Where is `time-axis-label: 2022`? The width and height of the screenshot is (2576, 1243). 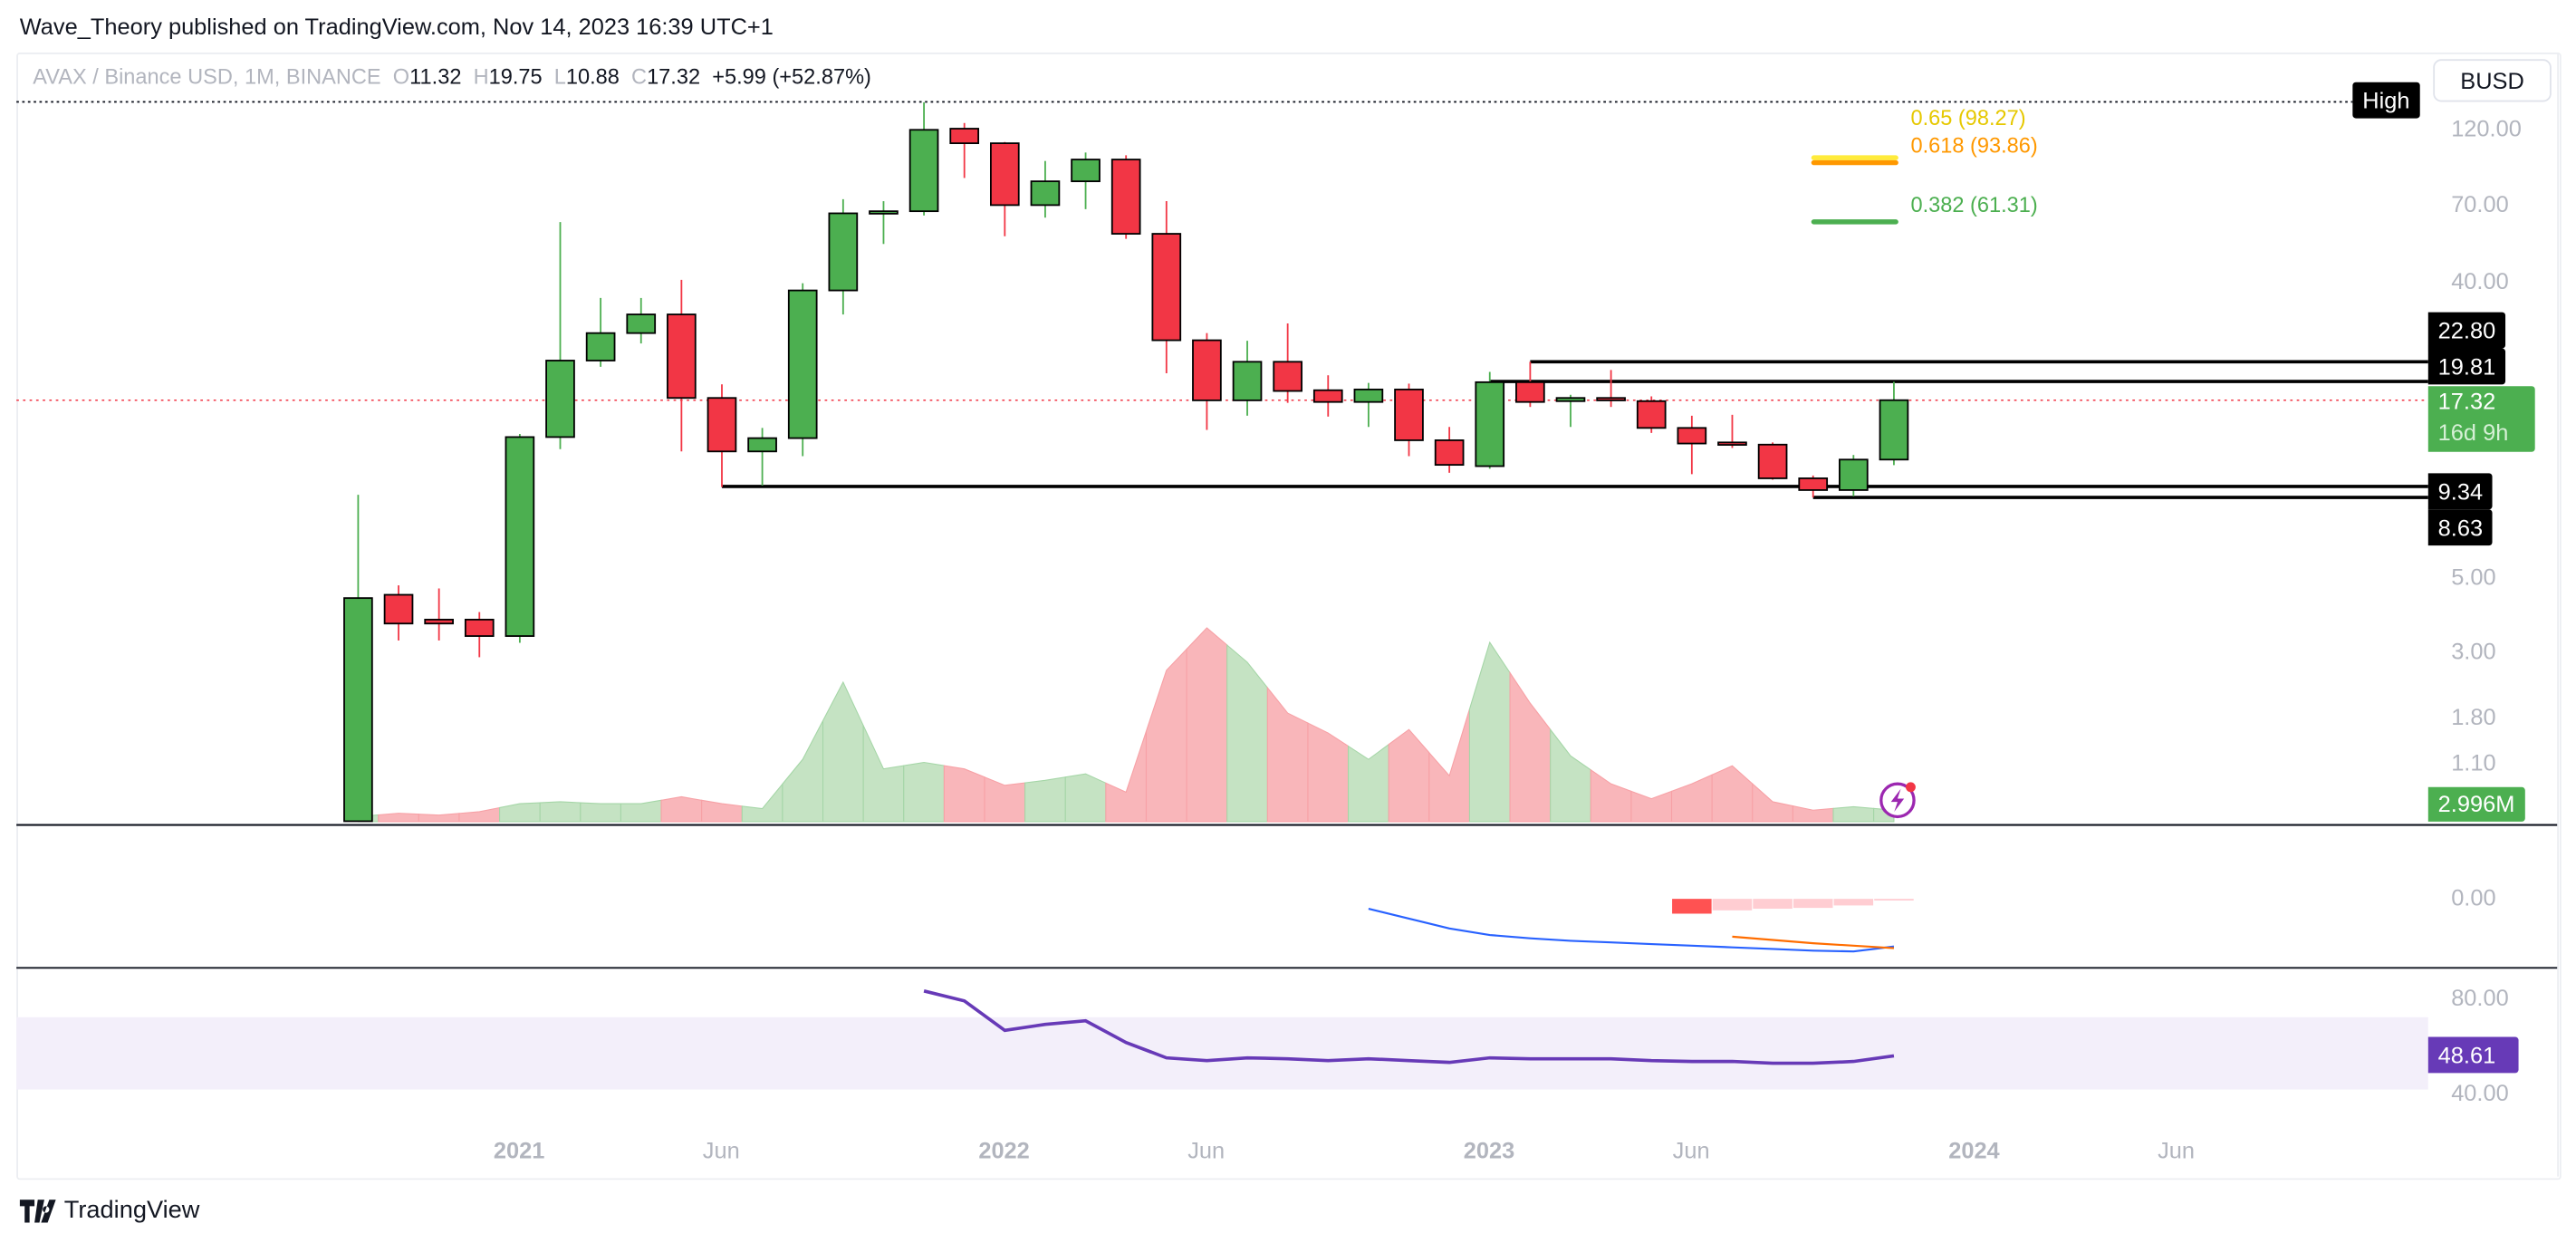 time-axis-label: 2022 is located at coordinates (1004, 1150).